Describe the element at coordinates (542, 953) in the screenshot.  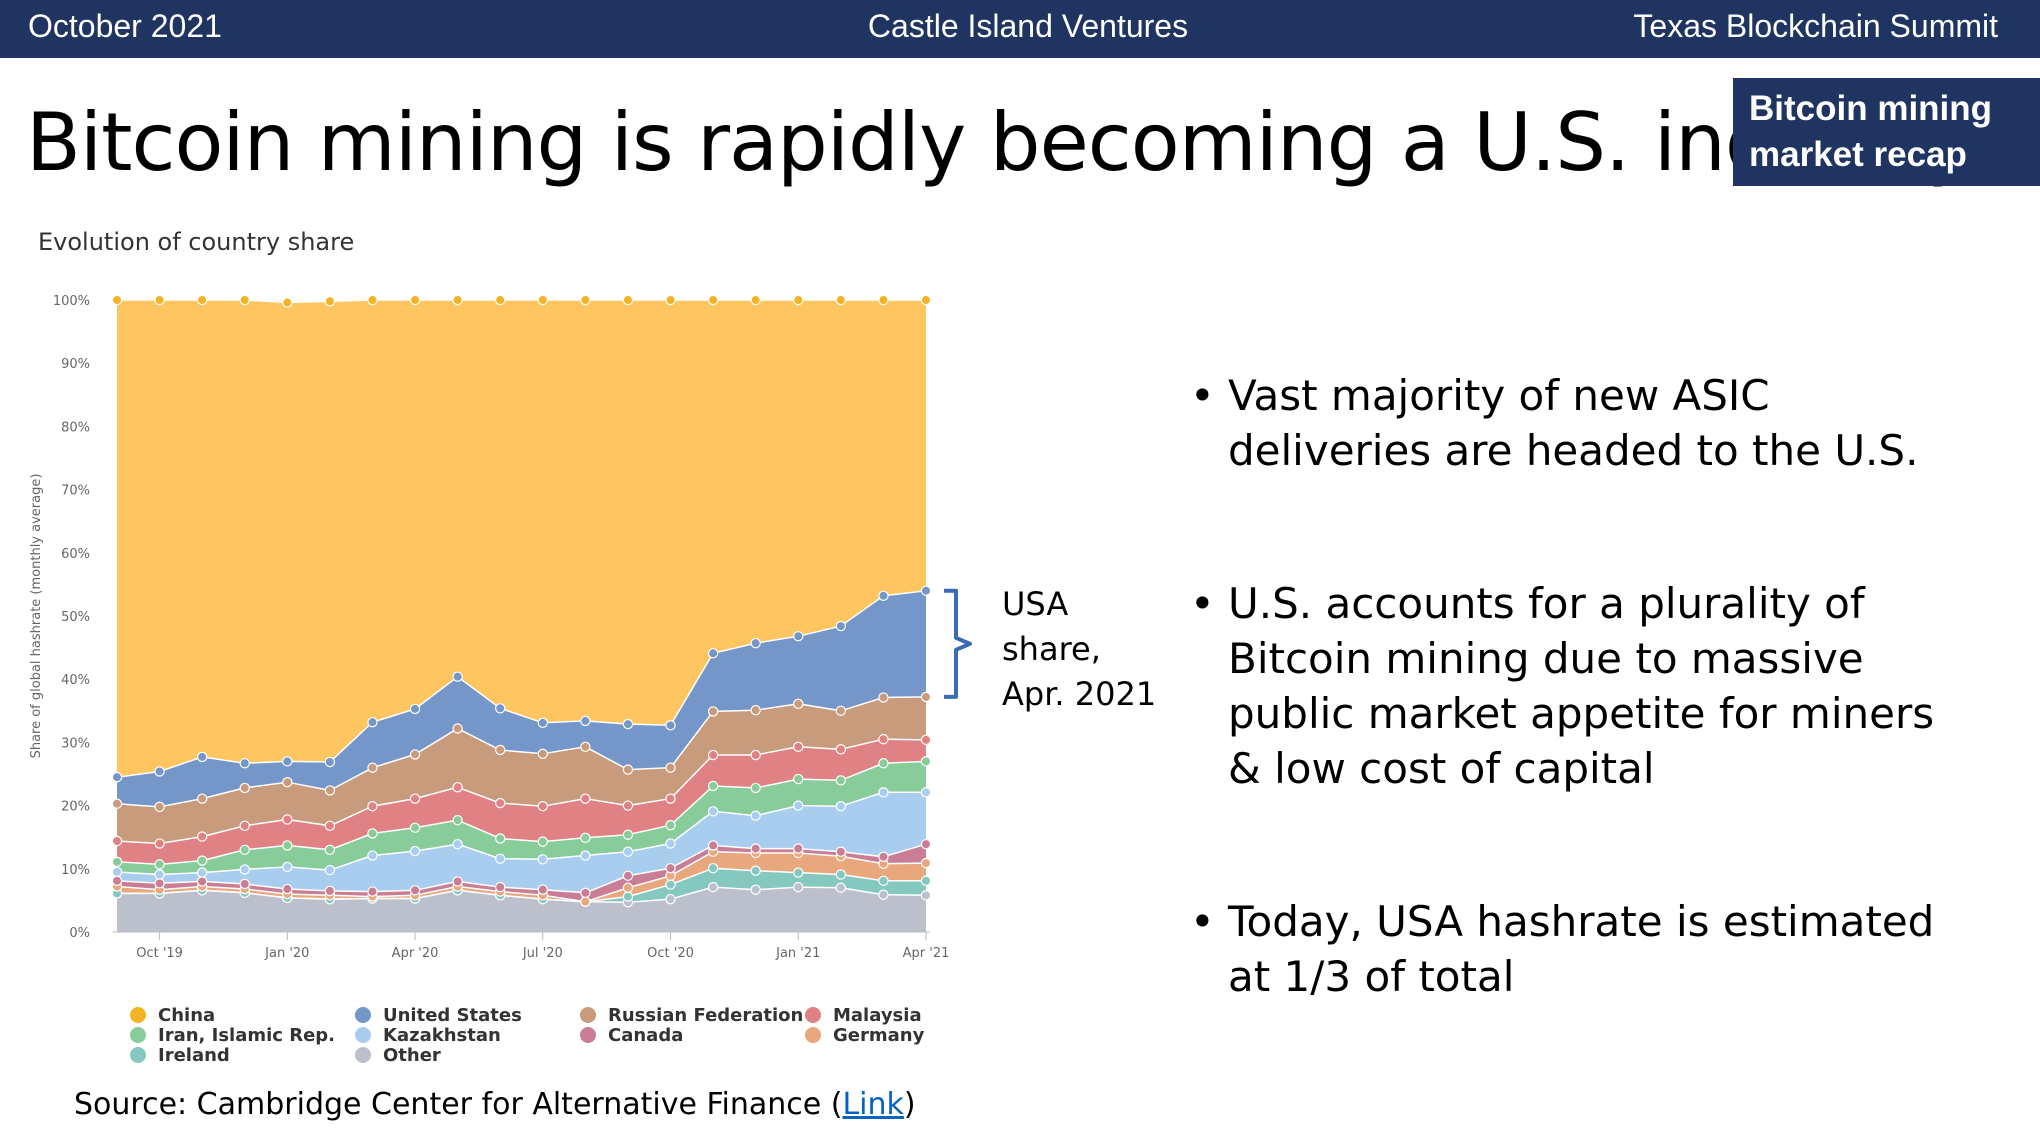
I see `x-tick-label: Jul '20` at that location.